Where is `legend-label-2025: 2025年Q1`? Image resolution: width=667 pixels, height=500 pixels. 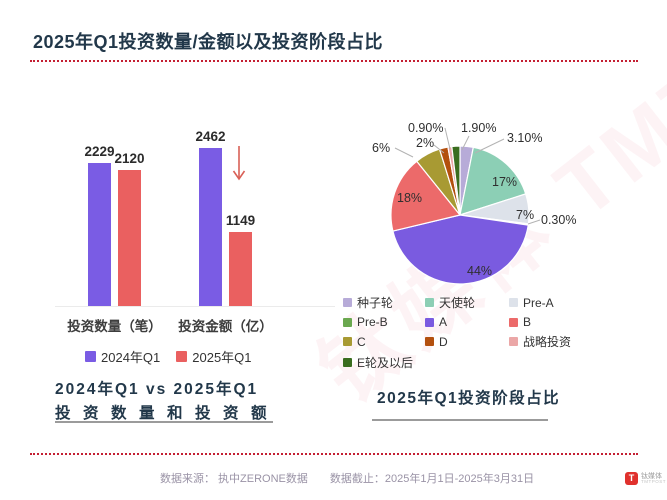
legend-label-2025: 2025年Q1 is located at coordinates (222, 357).